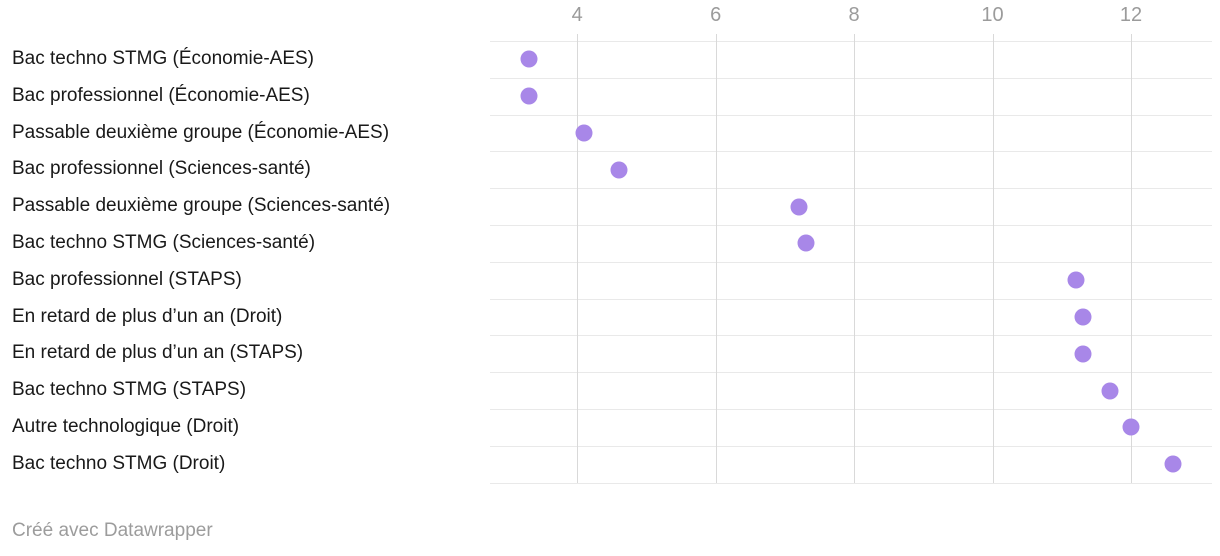  What do you see at coordinates (147, 316) in the screenshot?
I see `category-label: En retard de plus d’un an (Droit)` at bounding box center [147, 316].